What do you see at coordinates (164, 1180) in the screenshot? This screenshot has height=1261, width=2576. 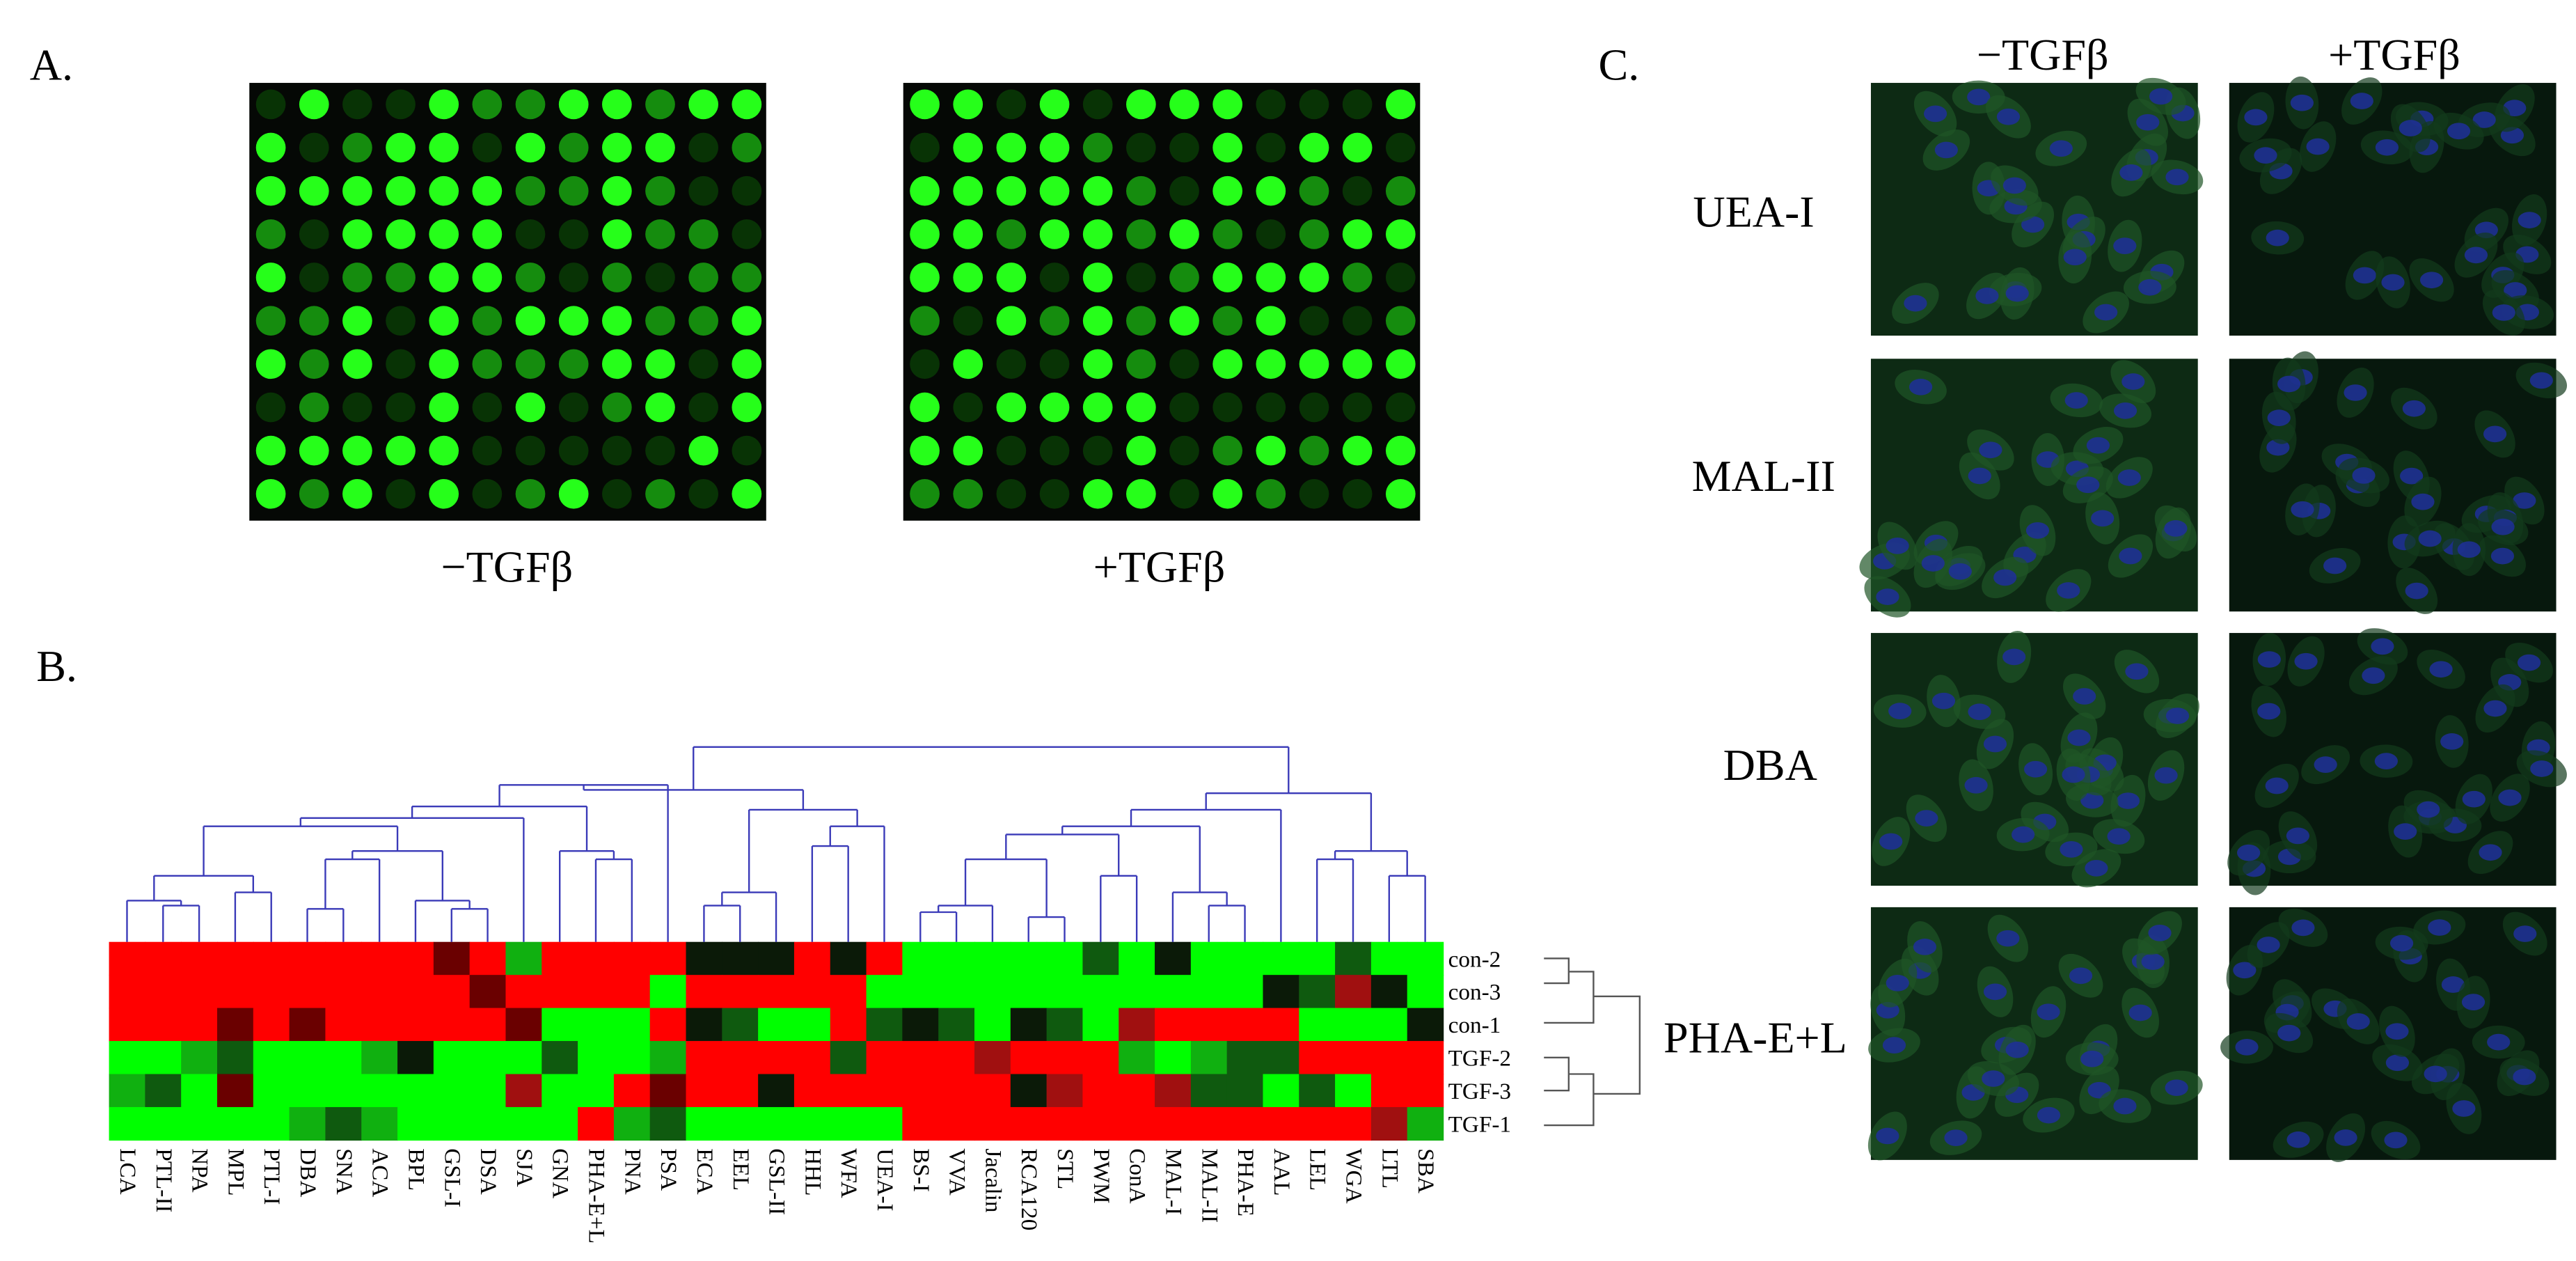 I see `heatmap-column-label: PTL-II` at bounding box center [164, 1180].